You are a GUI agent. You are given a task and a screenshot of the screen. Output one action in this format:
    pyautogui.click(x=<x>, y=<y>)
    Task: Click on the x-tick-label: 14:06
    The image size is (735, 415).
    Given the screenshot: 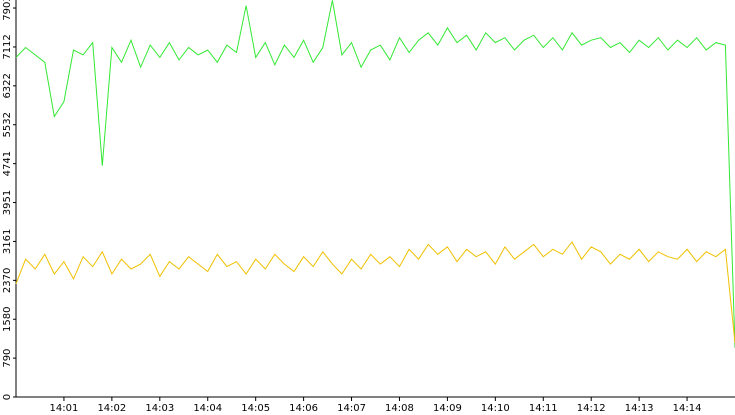 What is the action you would take?
    pyautogui.click(x=303, y=408)
    